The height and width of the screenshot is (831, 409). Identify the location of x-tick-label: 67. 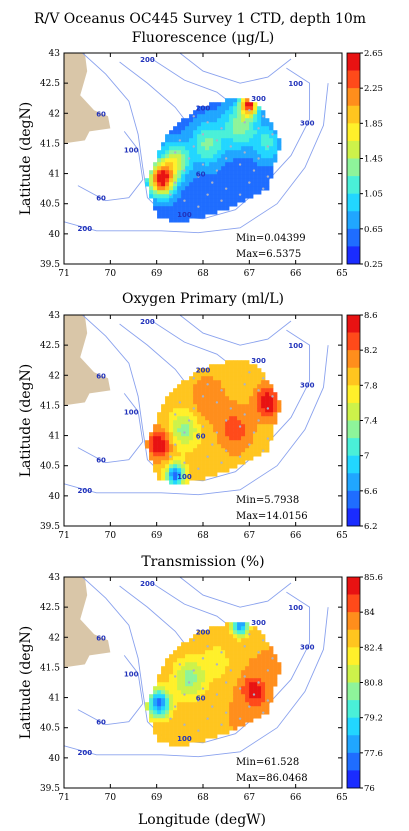
(250, 274).